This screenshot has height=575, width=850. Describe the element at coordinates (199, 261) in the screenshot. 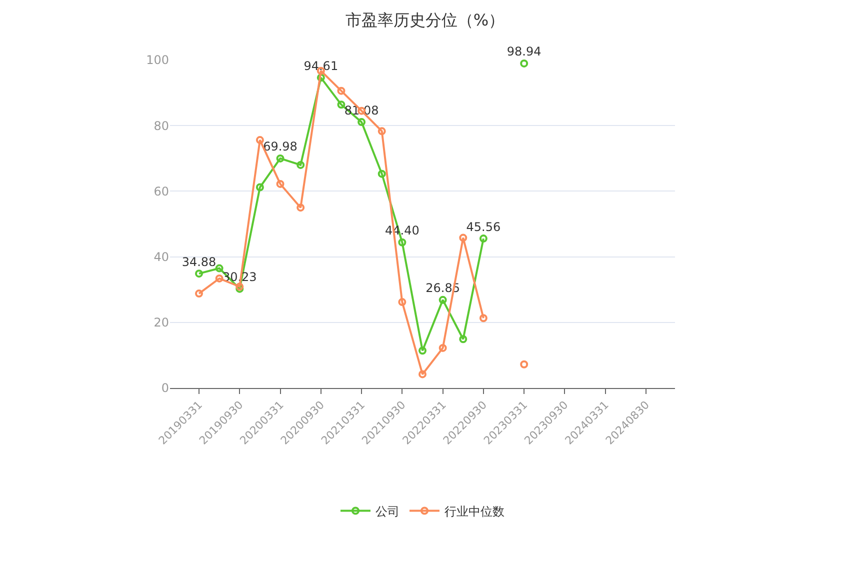

I see `data-label: 34.88` at that location.